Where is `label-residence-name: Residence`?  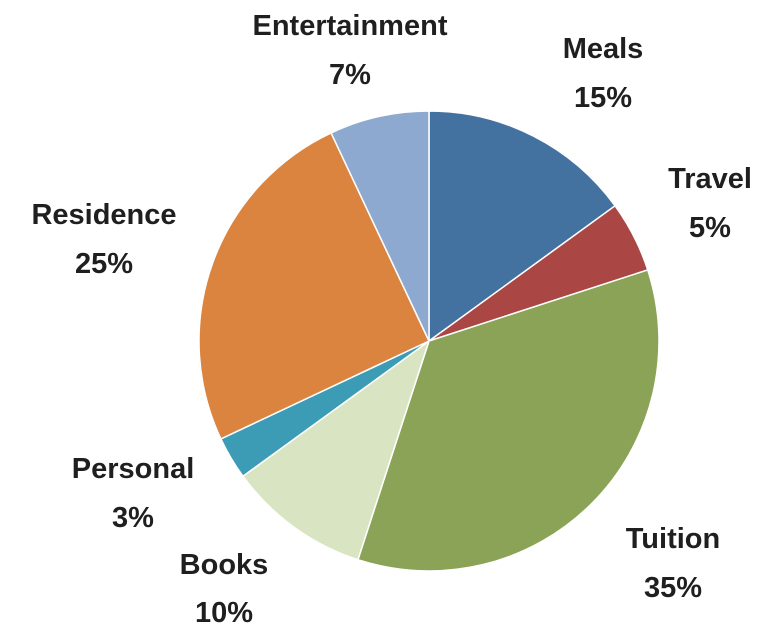 label-residence-name: Residence is located at coordinates (103, 215).